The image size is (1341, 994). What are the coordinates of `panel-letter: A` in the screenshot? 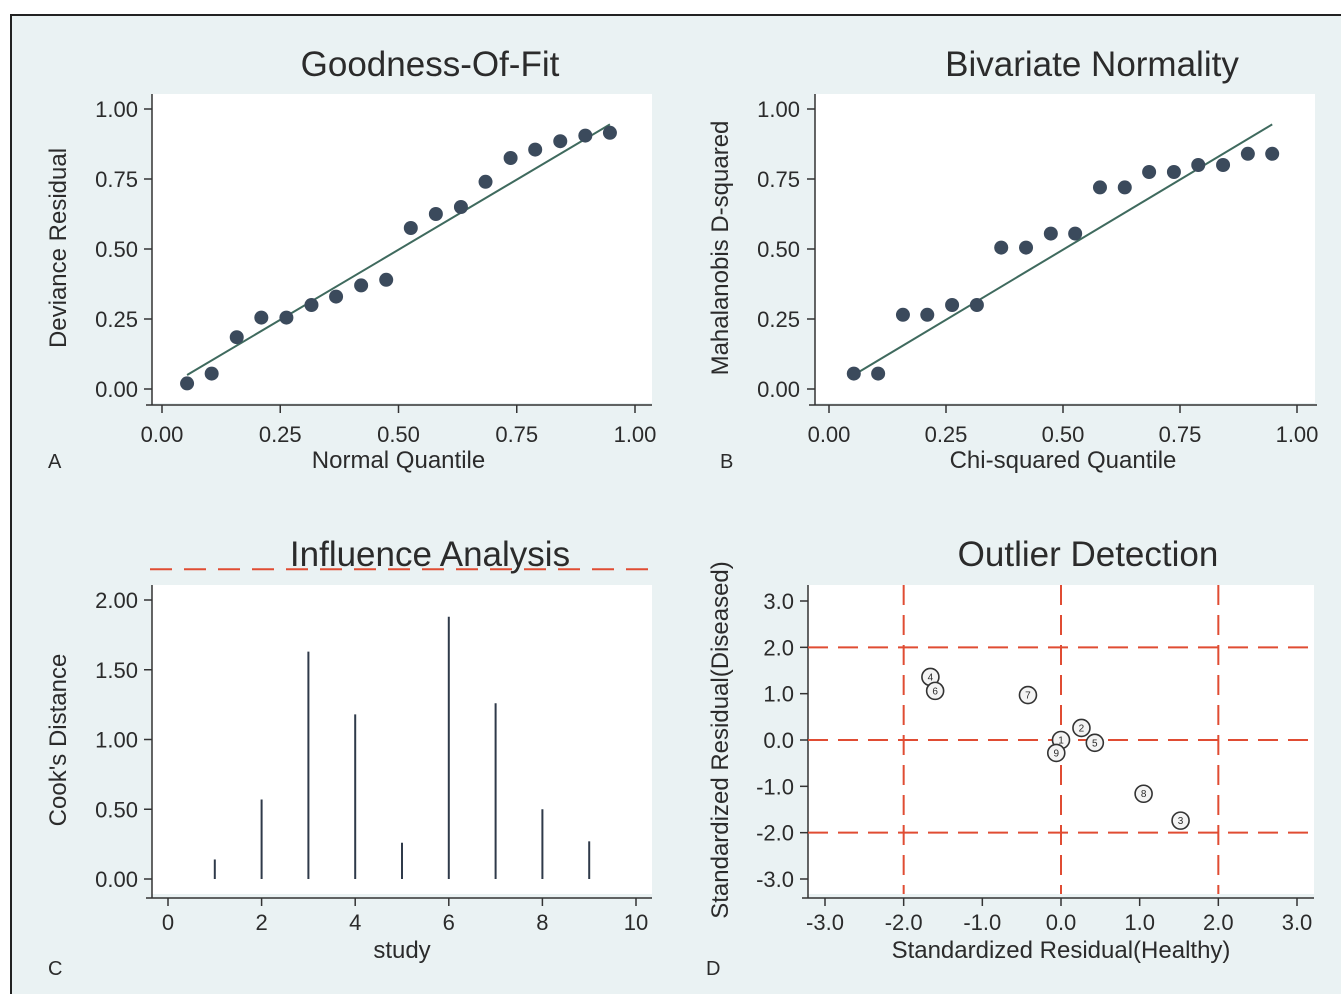 It's located at (55, 462).